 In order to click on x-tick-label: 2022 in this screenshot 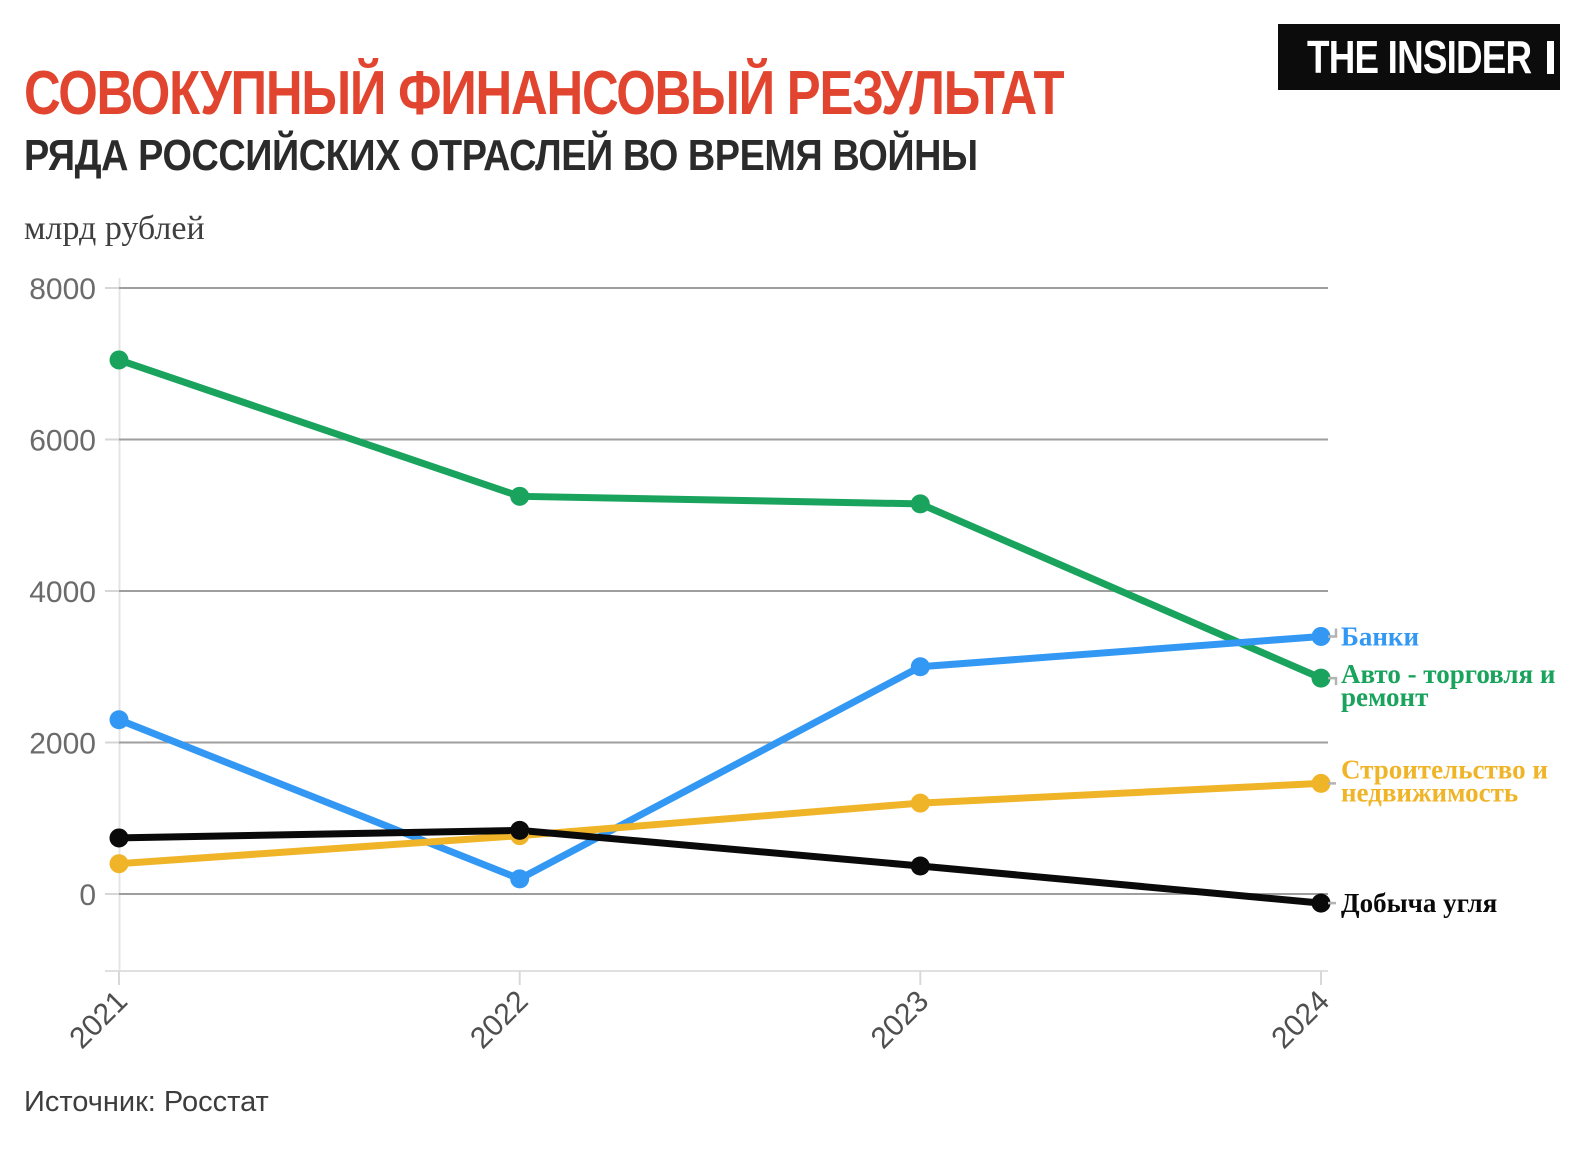, I will do `click(499, 1020)`.